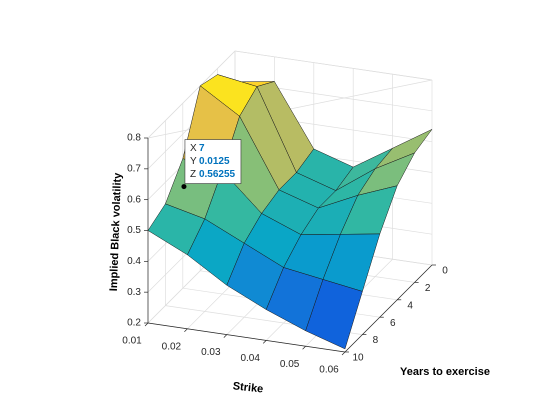 The width and height of the screenshot is (560, 420). Describe the element at coordinates (134, 230) in the screenshot. I see `z-tick-label: 0.5` at that location.